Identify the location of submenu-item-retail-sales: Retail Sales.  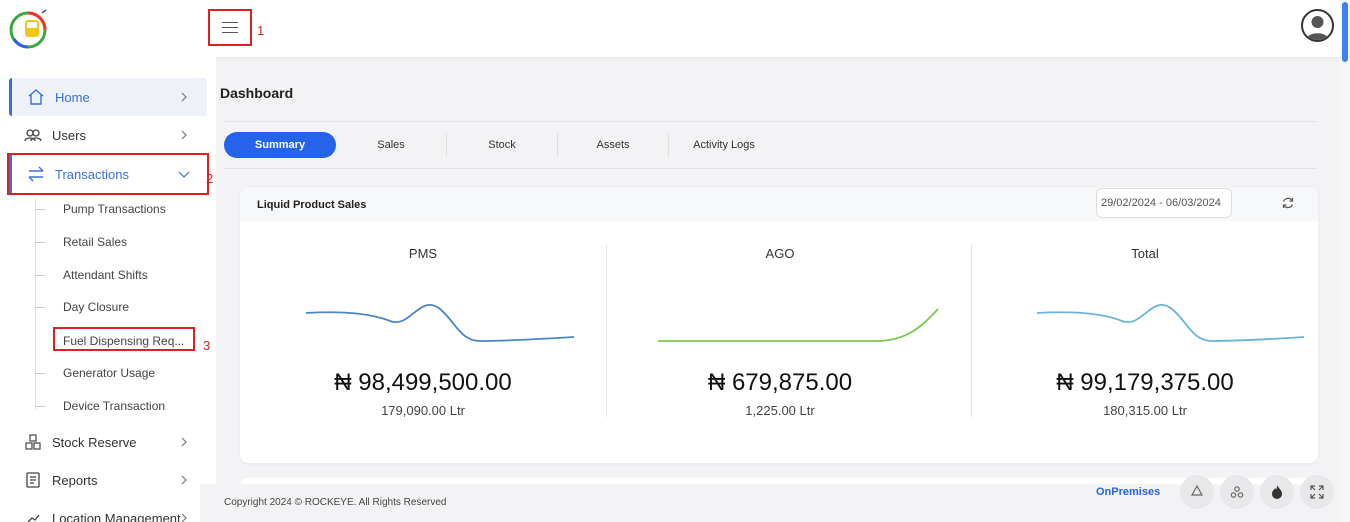
(81, 242).